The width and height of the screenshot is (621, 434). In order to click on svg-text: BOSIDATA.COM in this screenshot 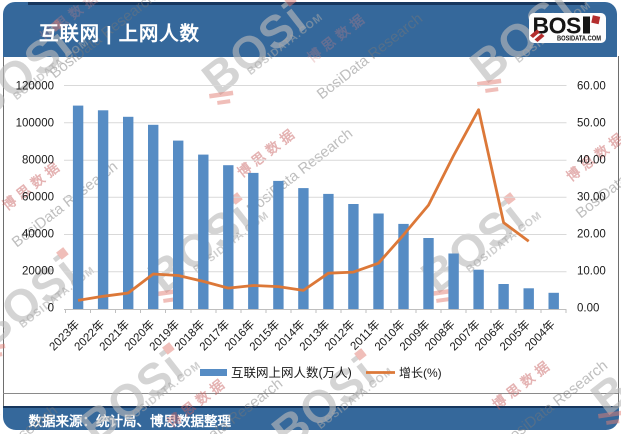, I will do `click(579, 37)`.